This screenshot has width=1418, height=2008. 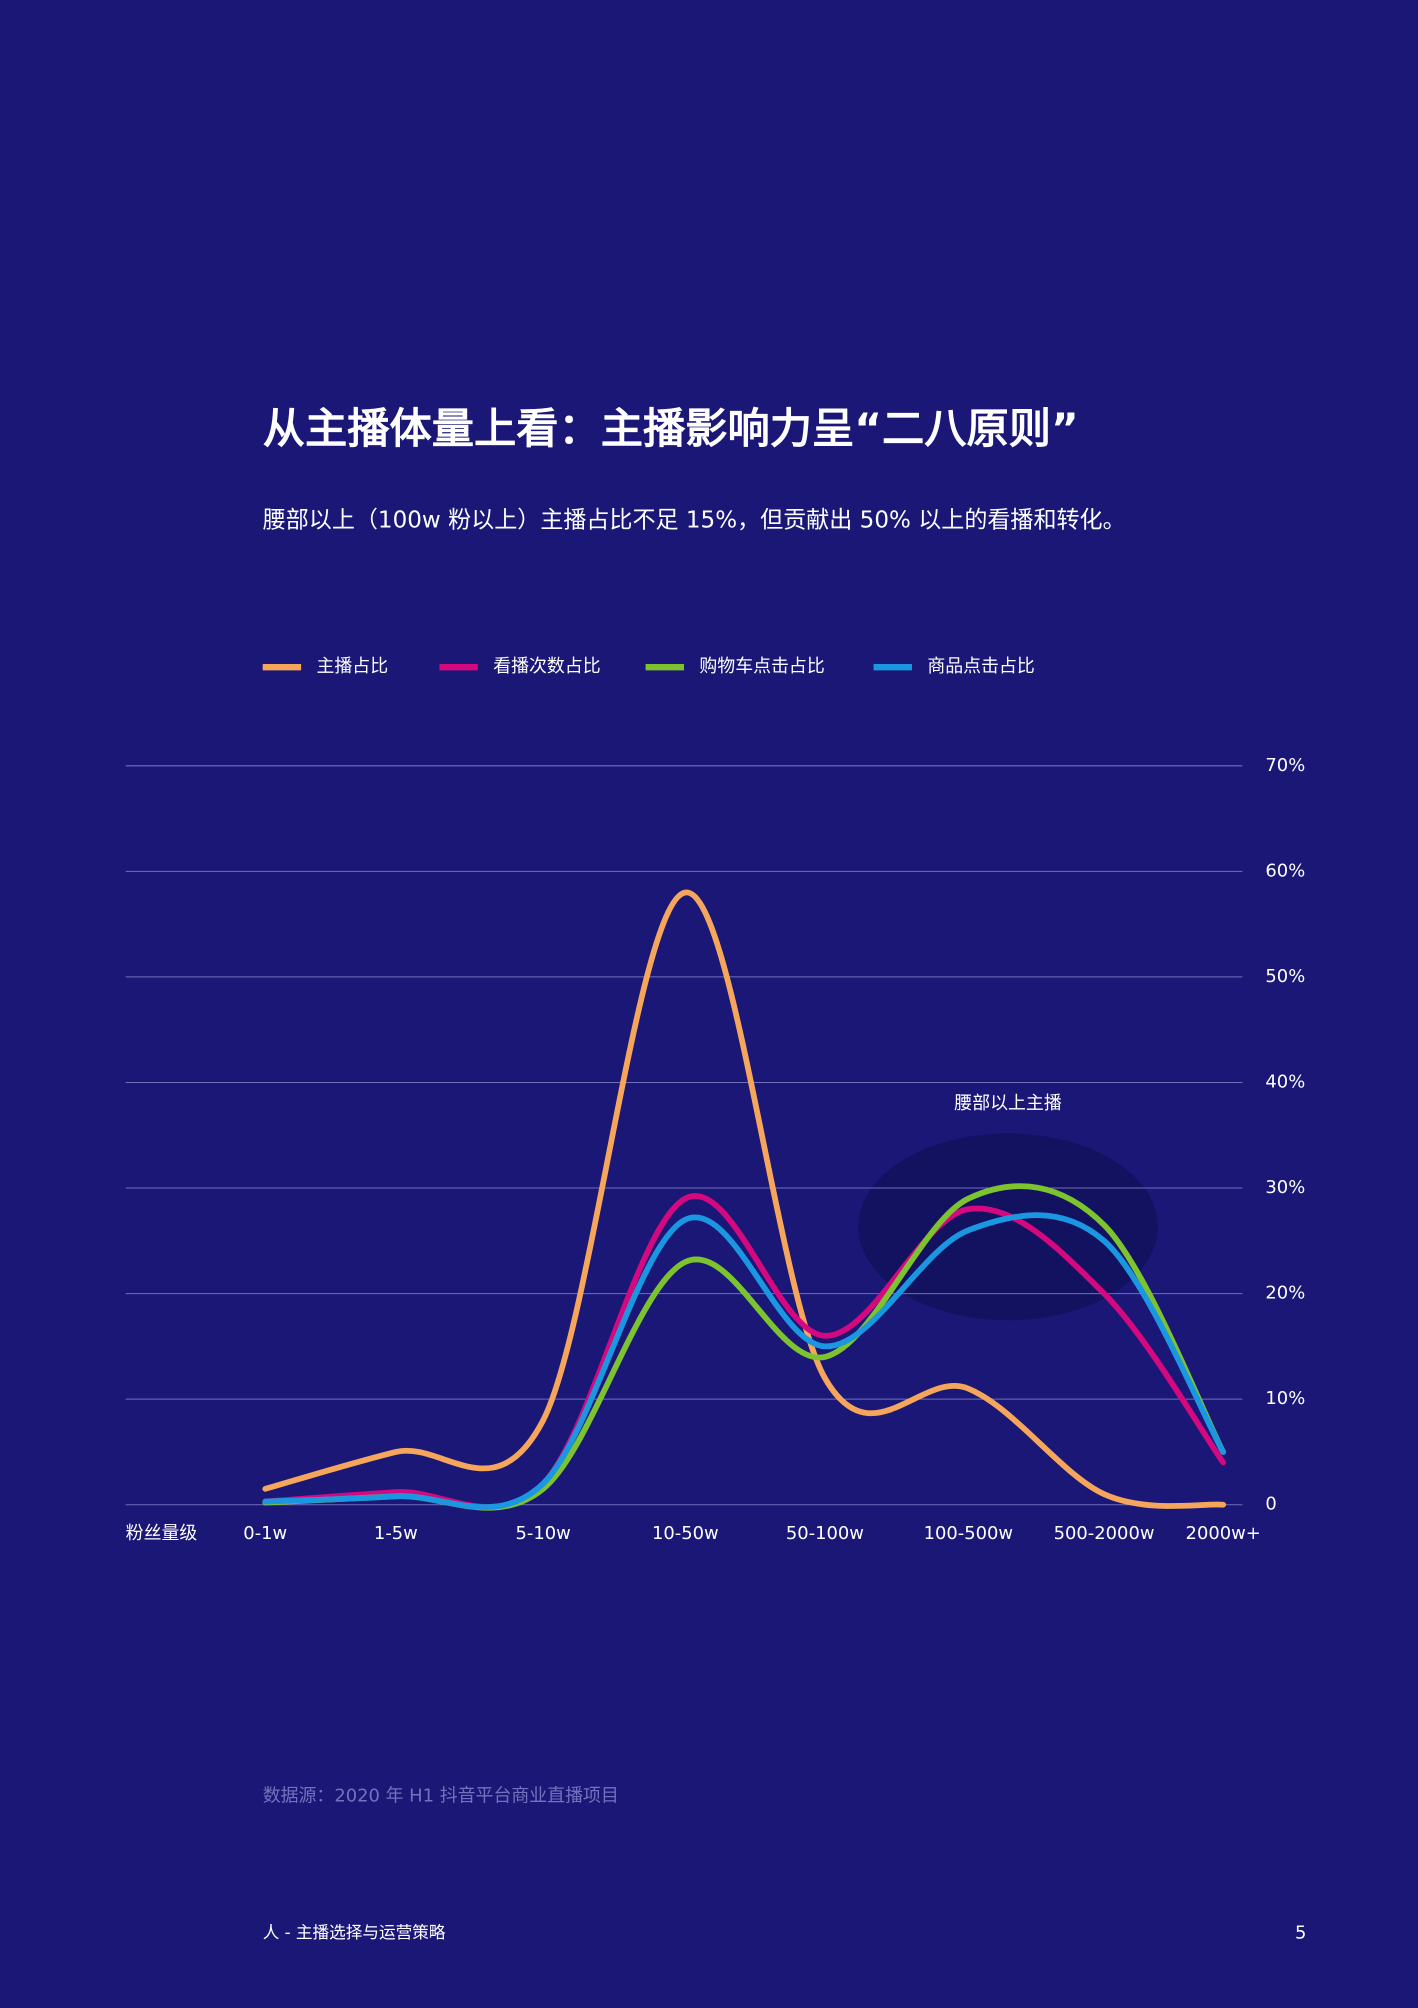 What do you see at coordinates (671, 428) in the screenshot?
I see `chart-title: 从主播体量上看：主播影响力呈“二八原则”` at bounding box center [671, 428].